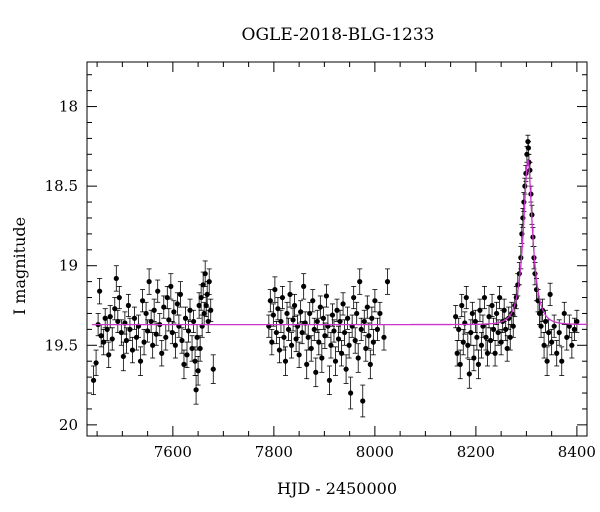 The width and height of the screenshot is (600, 512). I want to click on chart-title: OGLE-2018-BLG-1233, so click(338, 35).